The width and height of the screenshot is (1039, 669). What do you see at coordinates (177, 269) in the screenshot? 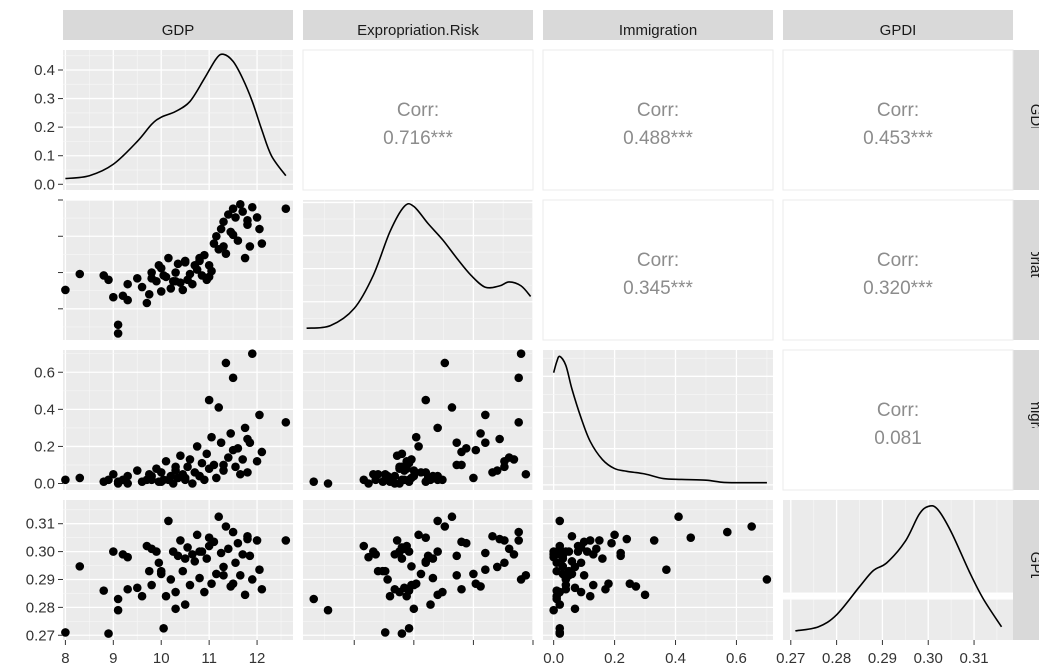
I see `panel-r2-c1` at bounding box center [177, 269].